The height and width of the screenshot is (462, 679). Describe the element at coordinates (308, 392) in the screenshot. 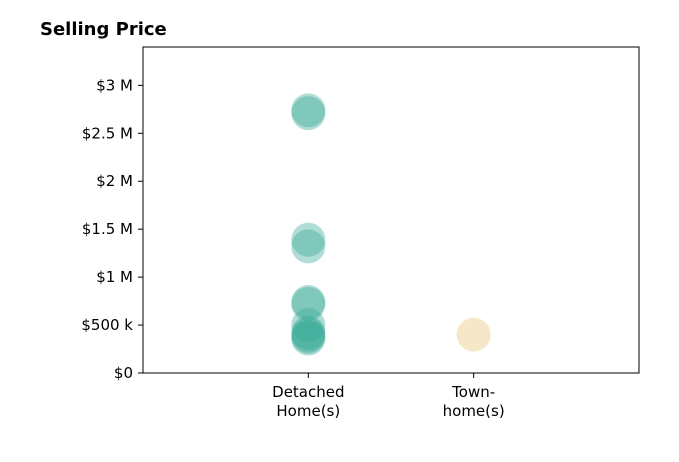

I see `x-tick-label-0-line-0: Detached` at that location.